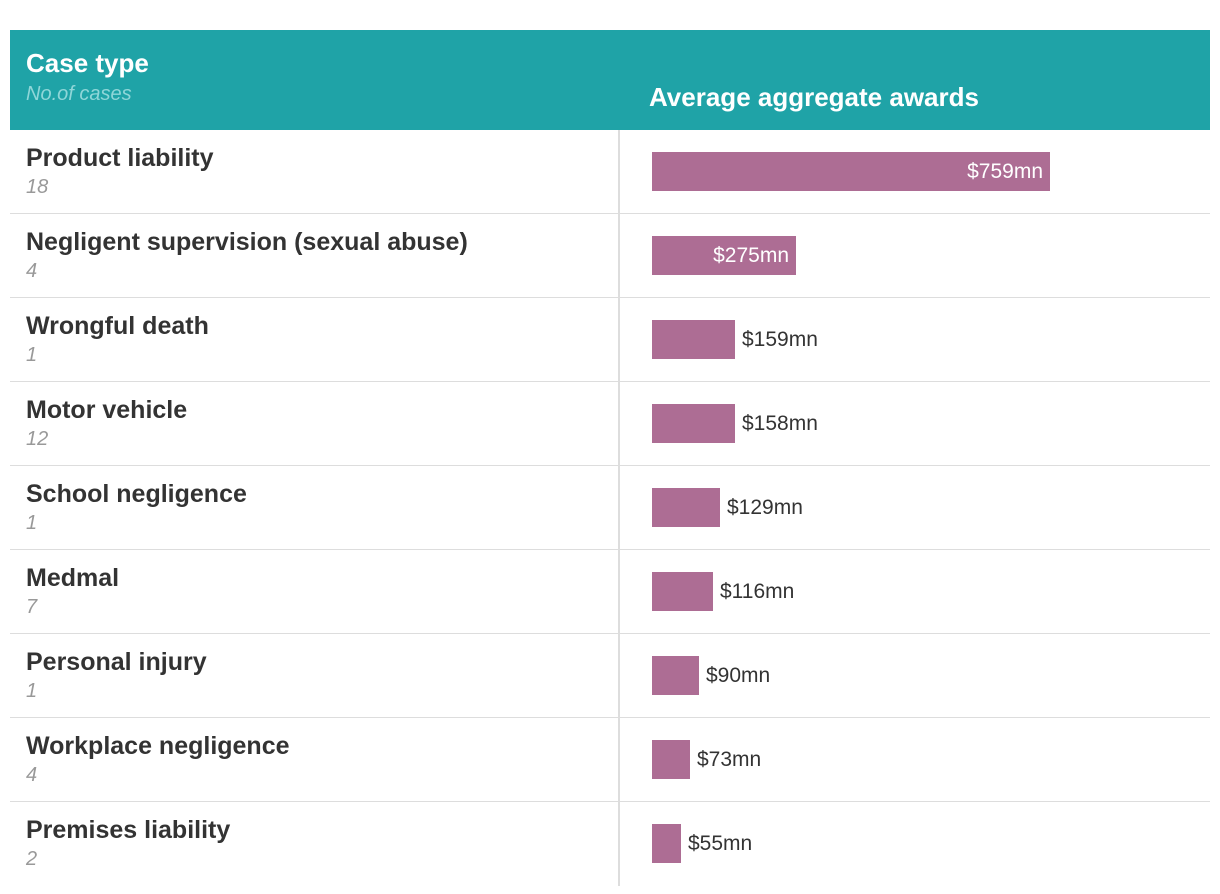 This screenshot has height=894, width=1220. I want to click on award-value-label: $73mn, so click(729, 759).